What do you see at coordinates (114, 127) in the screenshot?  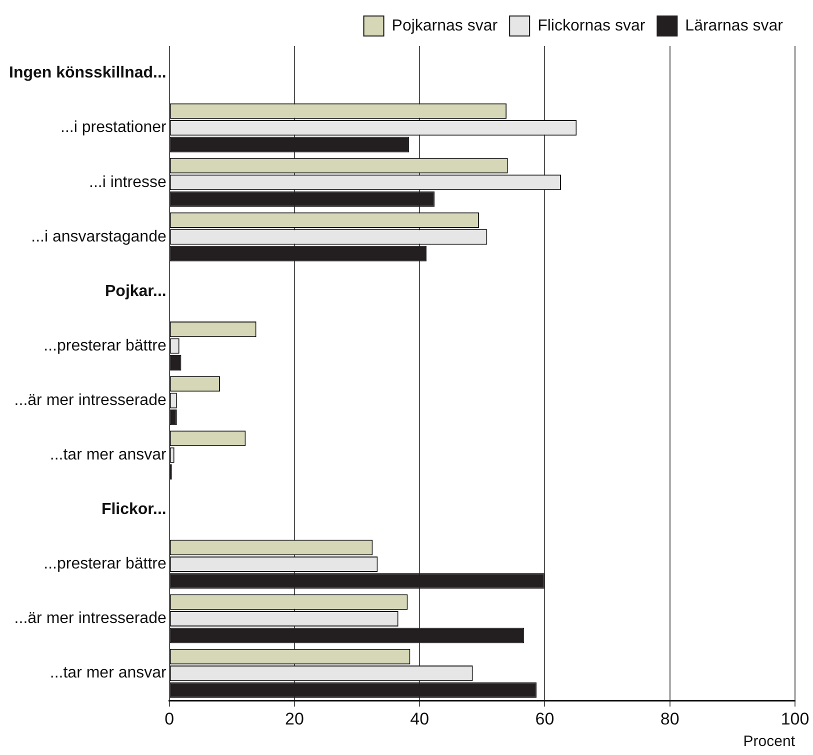 I see `y-tick-label: ...i prestationer` at bounding box center [114, 127].